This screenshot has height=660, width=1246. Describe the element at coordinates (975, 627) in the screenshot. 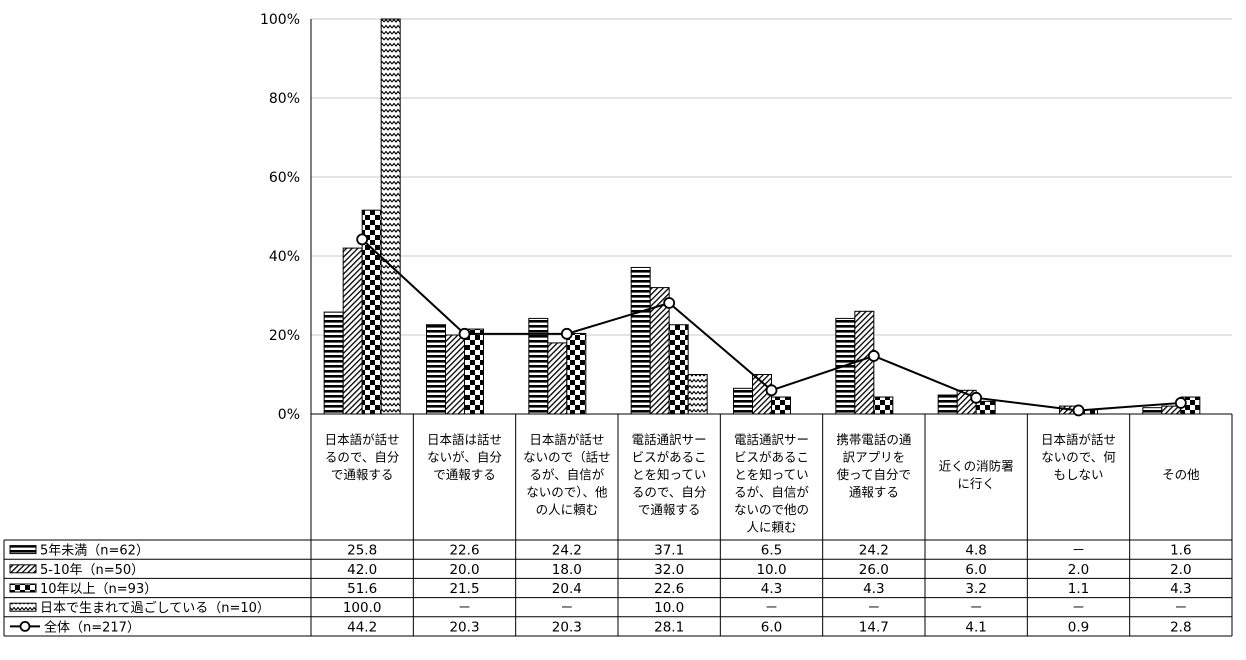

I see `data-label: 4.1` at that location.